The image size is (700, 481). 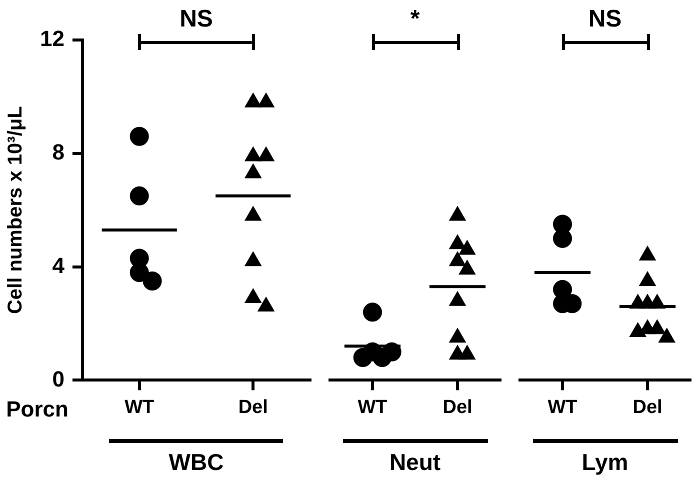 What do you see at coordinates (58, 151) in the screenshot?
I see `y-tick-label: 8` at bounding box center [58, 151].